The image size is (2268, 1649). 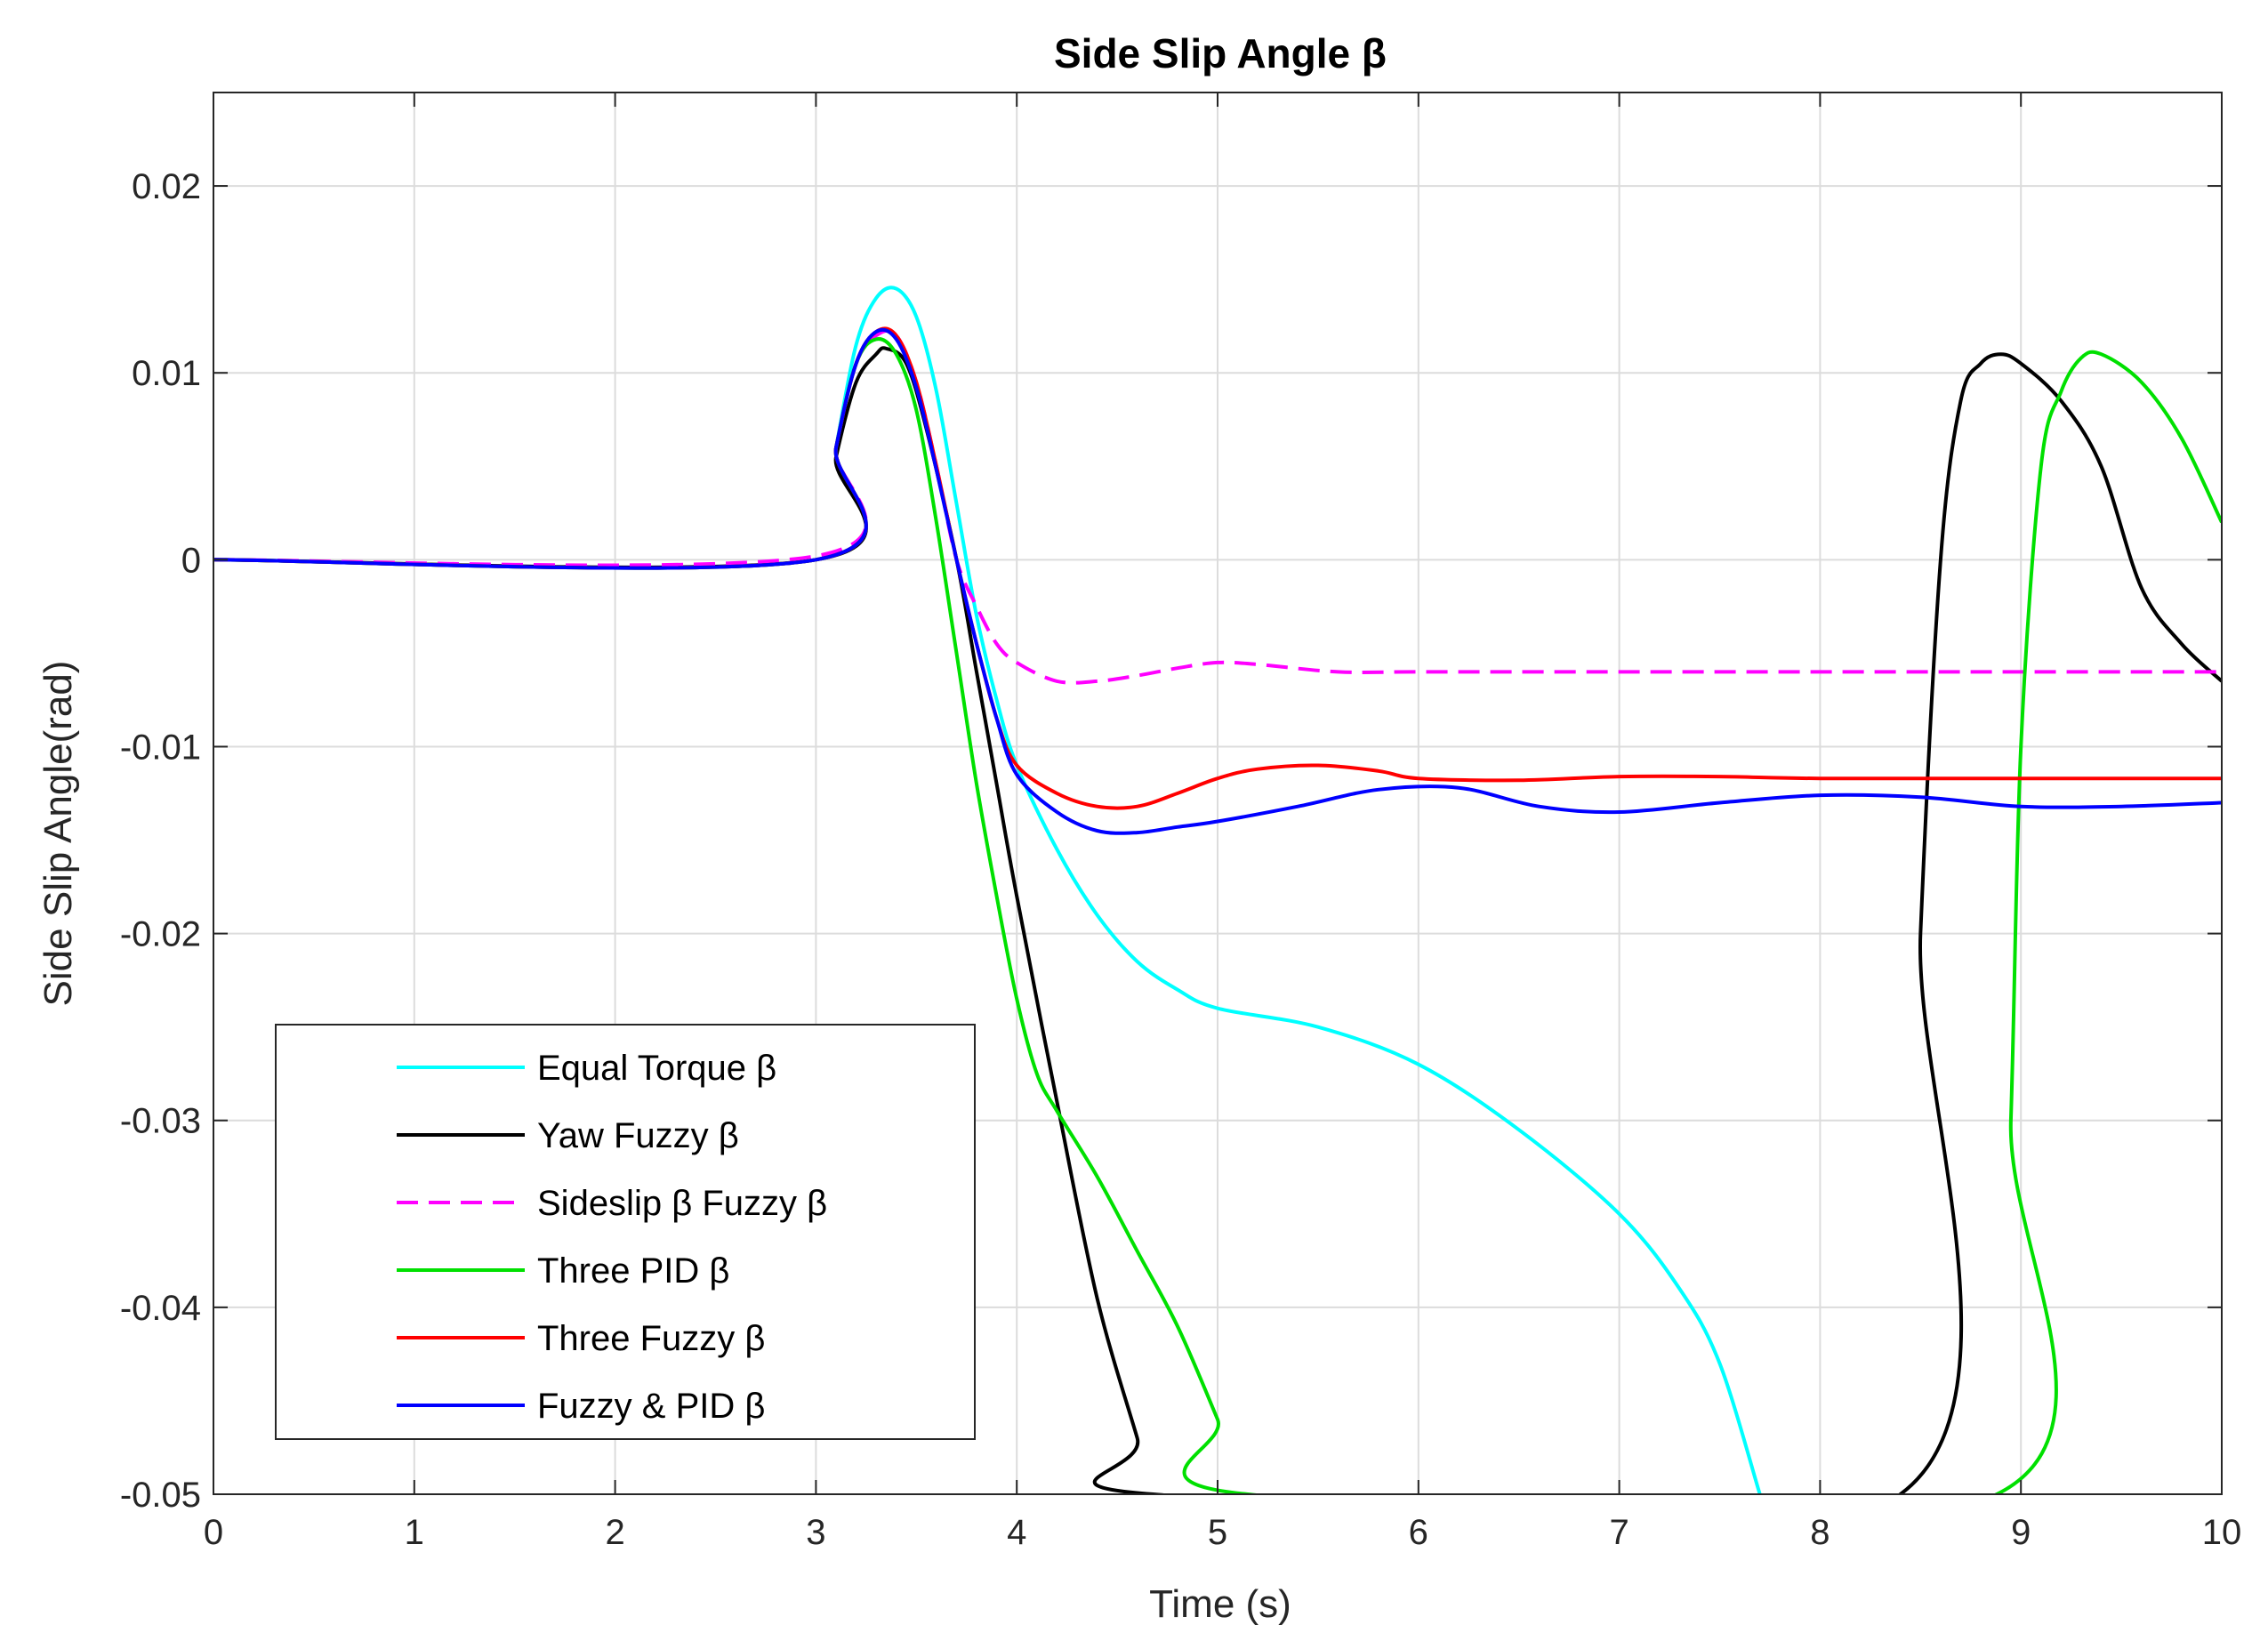 What do you see at coordinates (160, 934) in the screenshot?
I see `y-tick-label: -0.02` at bounding box center [160, 934].